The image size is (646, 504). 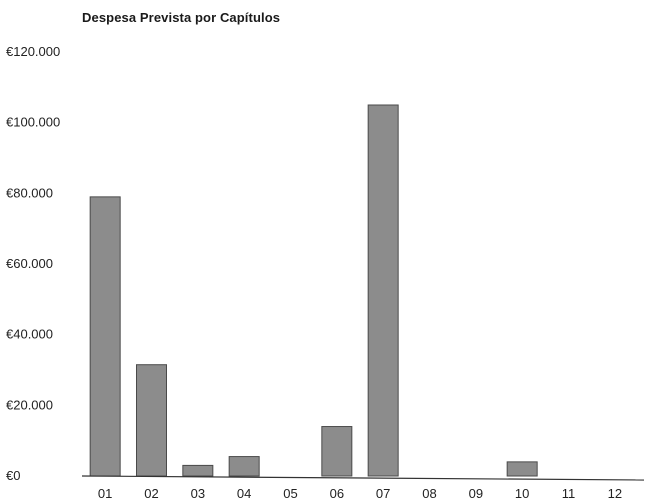 I want to click on chart-title: Despesa Prevista por Capítulos, so click(x=181, y=17).